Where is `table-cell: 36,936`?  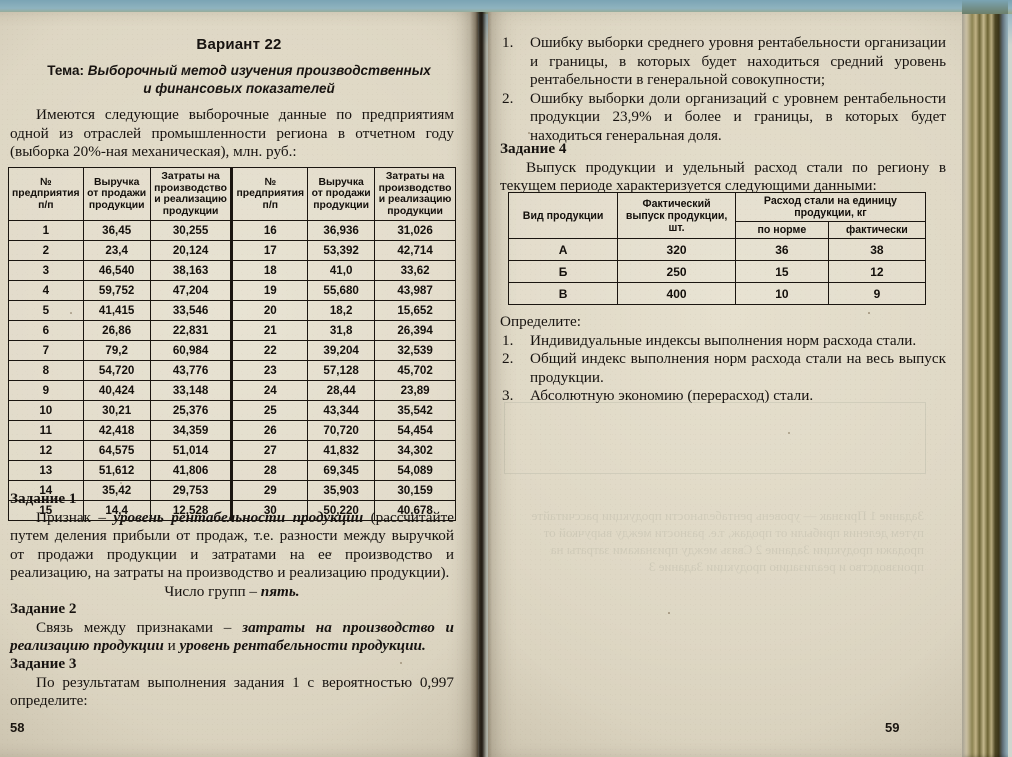
table-cell: 36,936 is located at coordinates (341, 231).